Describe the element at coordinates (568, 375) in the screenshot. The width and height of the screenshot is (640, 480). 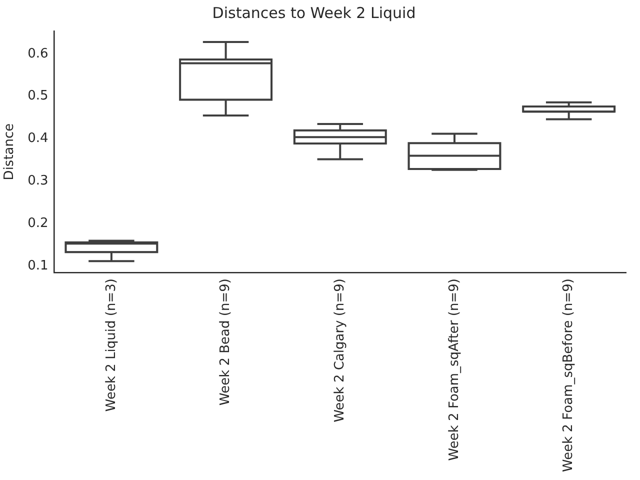
I see `x-tick-label: Week 2 Foam_sqBefore (n=9)` at that location.